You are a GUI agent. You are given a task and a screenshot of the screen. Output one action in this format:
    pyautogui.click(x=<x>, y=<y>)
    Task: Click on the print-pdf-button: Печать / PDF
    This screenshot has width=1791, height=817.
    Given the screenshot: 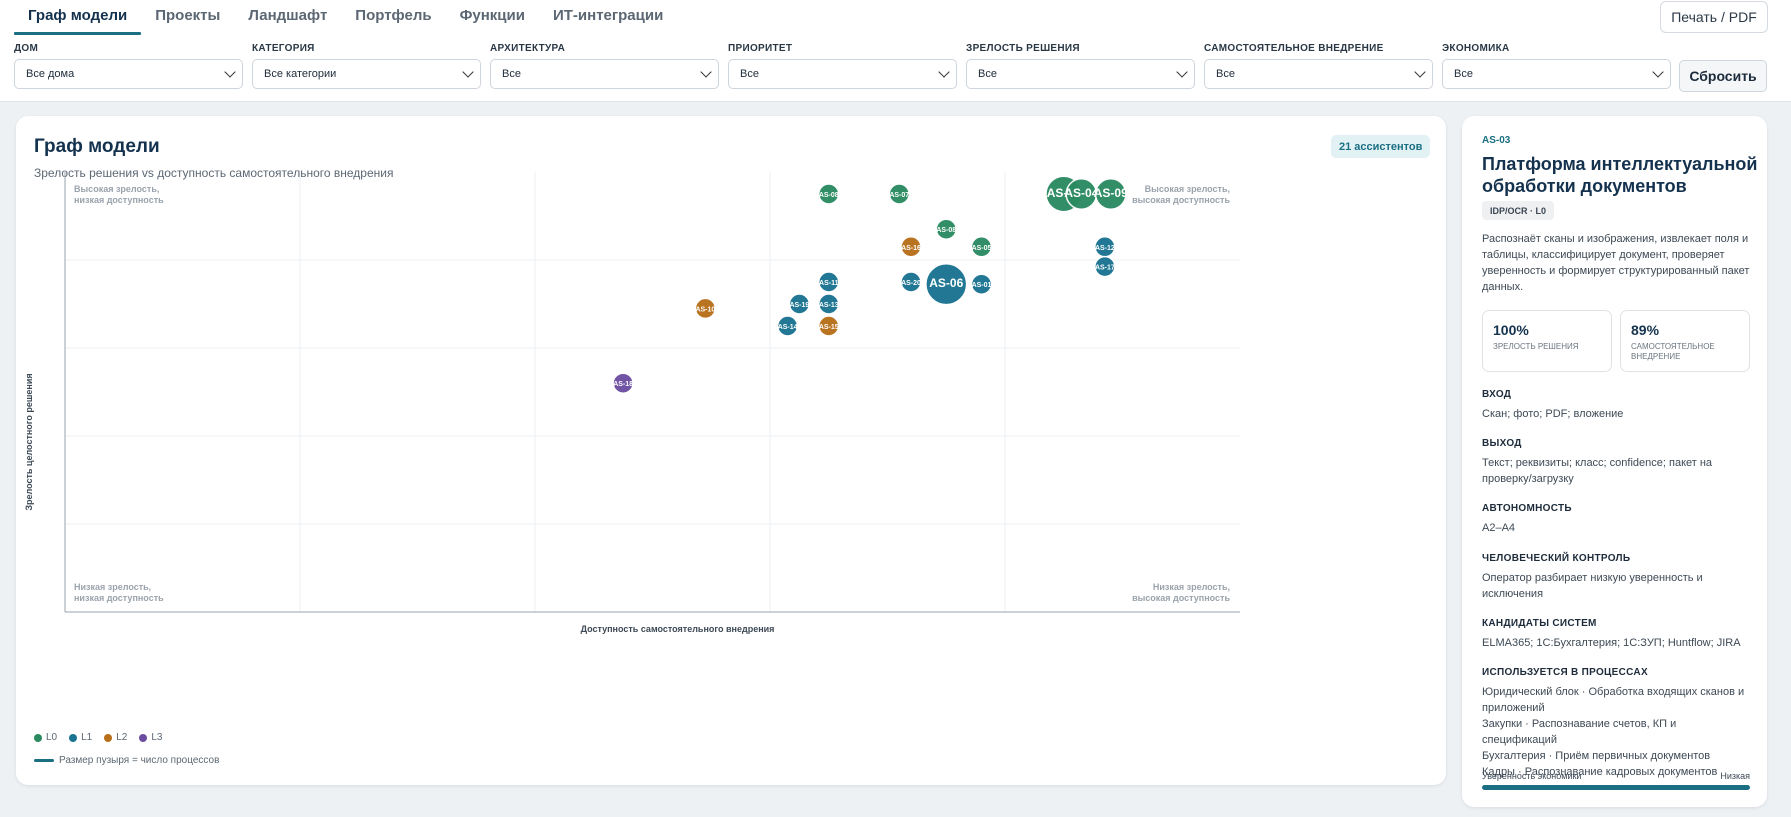 What is the action you would take?
    pyautogui.click(x=1714, y=17)
    